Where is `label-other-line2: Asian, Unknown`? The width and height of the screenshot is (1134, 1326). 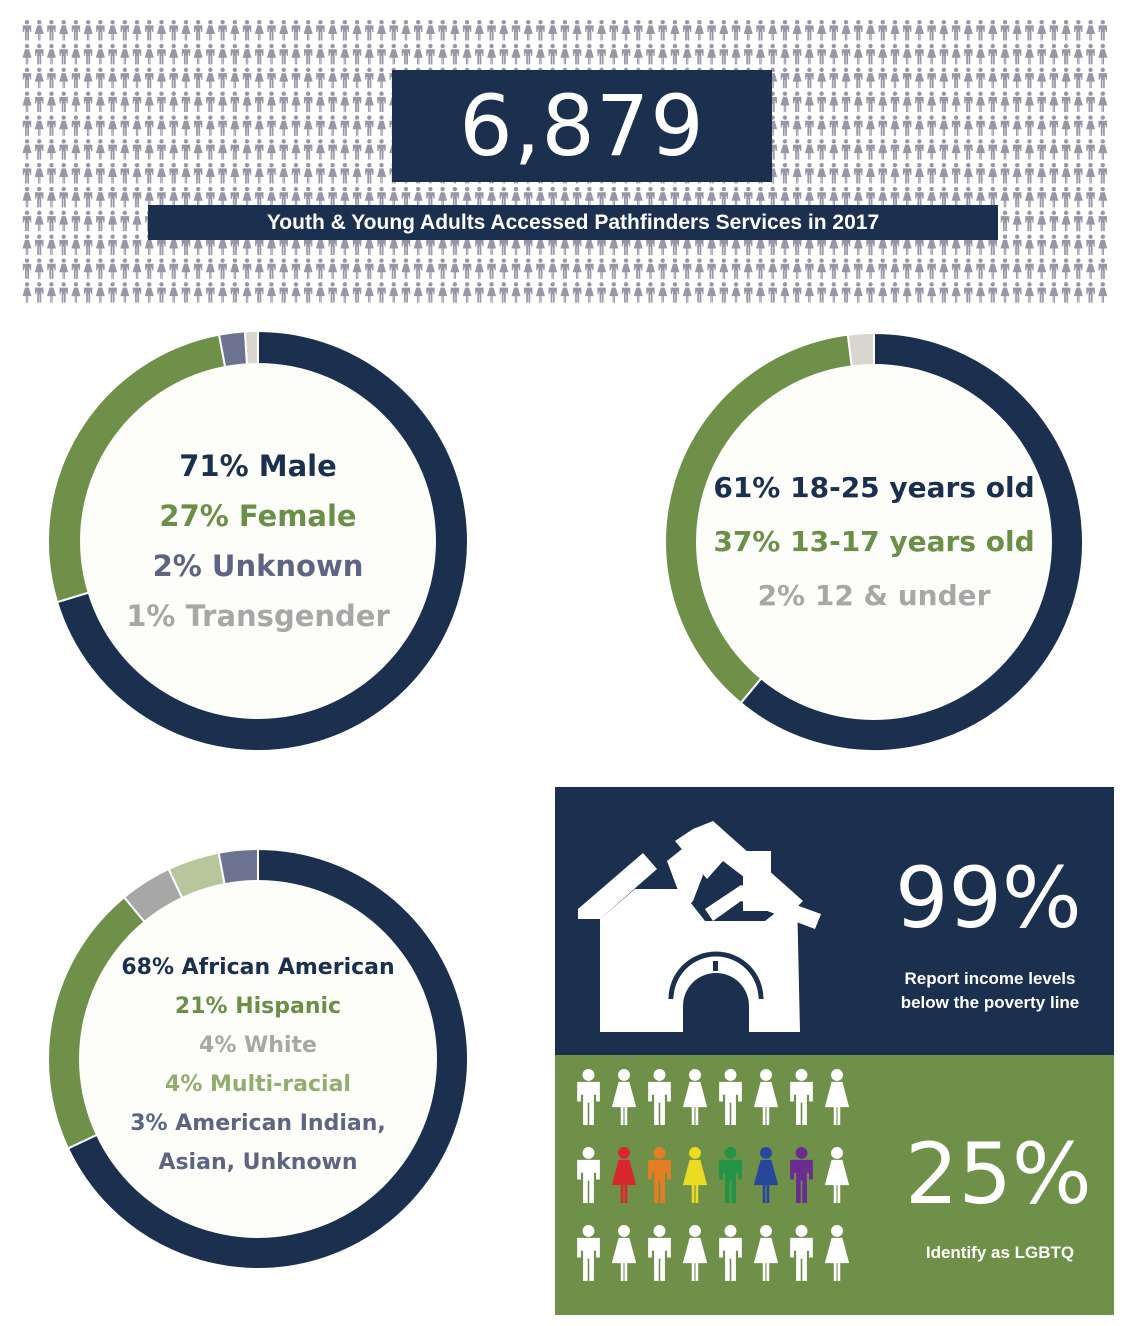 label-other-line2: Asian, Unknown is located at coordinates (258, 1162).